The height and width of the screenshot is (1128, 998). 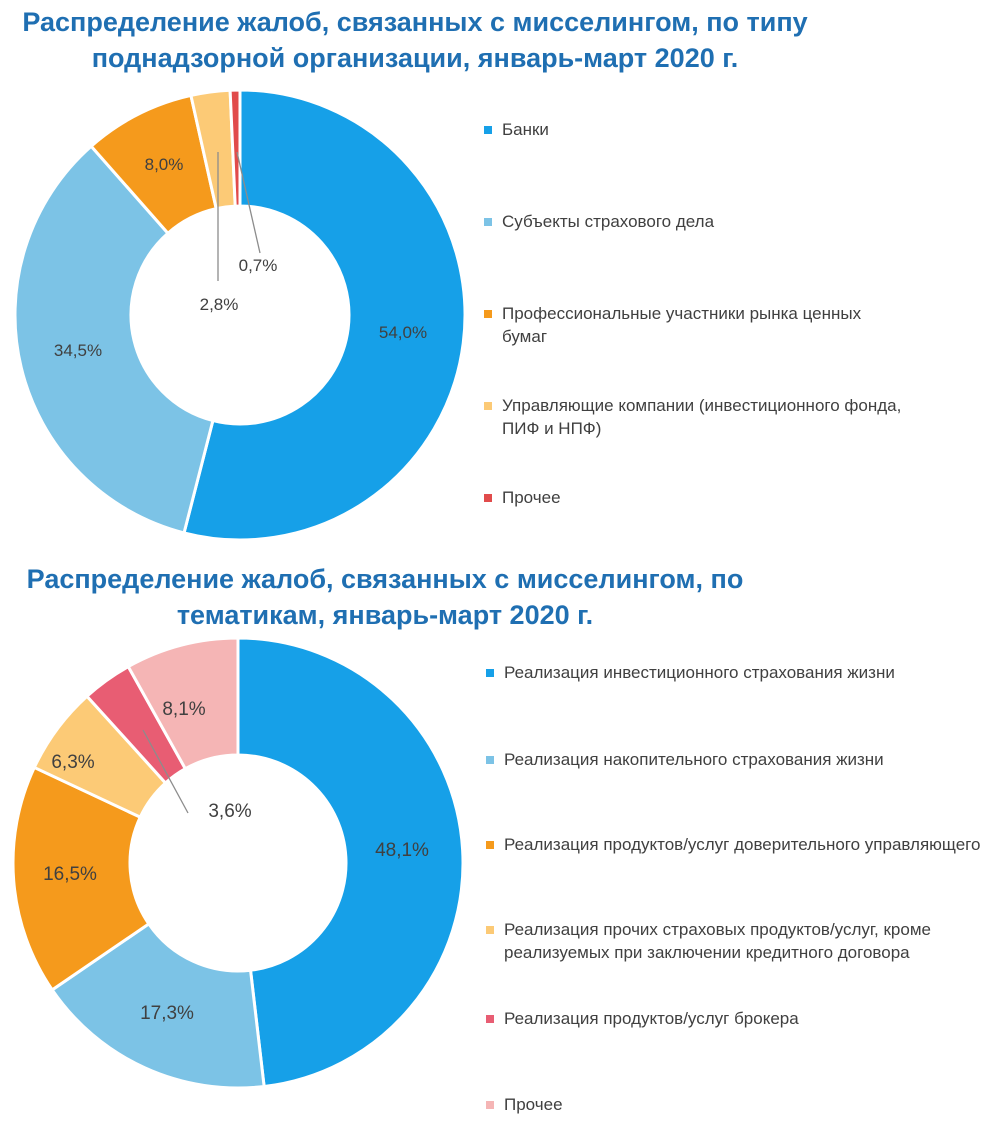 What do you see at coordinates (219, 304) in the screenshot?
I see `org-data-label-3: 2,8%` at bounding box center [219, 304].